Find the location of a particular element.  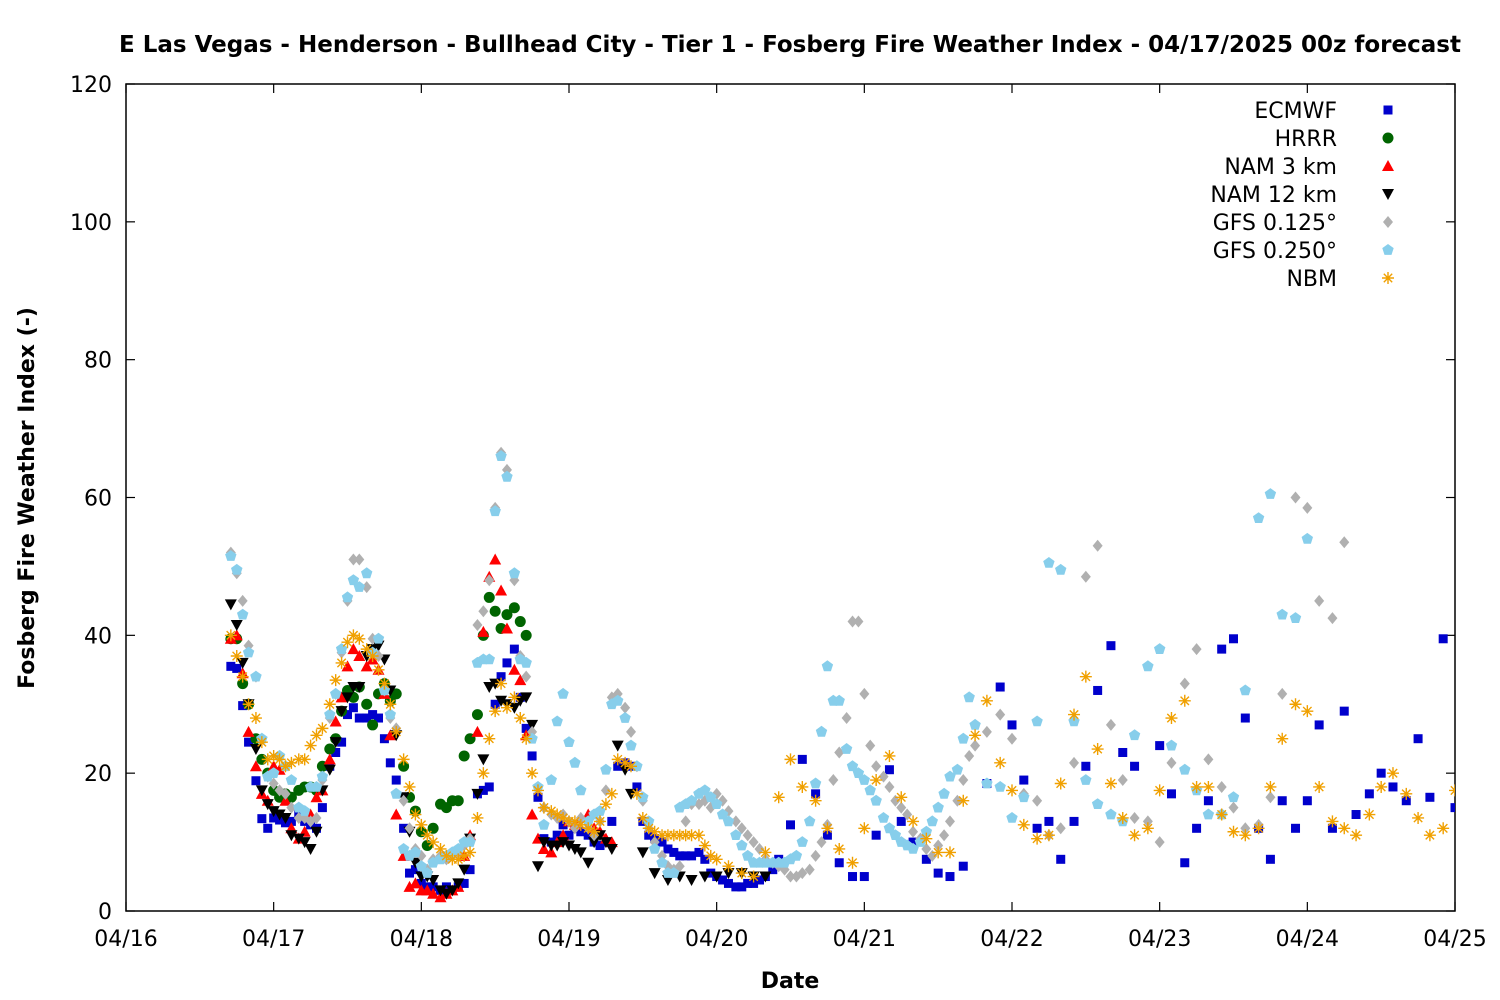

y-tick-label: 80 is located at coordinates (98, 361).